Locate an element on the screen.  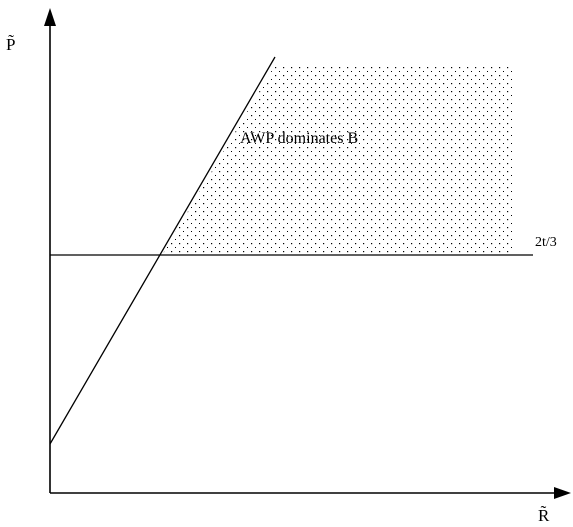
y-axis-arrowhead is located at coordinates (50, 17).